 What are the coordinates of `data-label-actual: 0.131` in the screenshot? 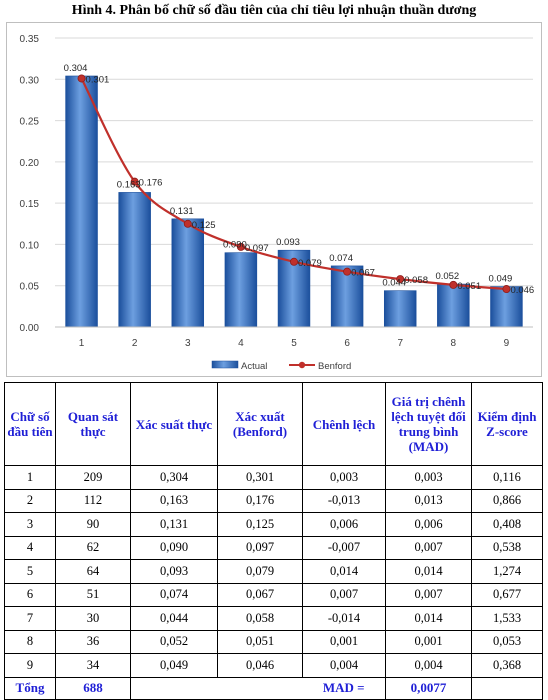 It's located at (182, 211).